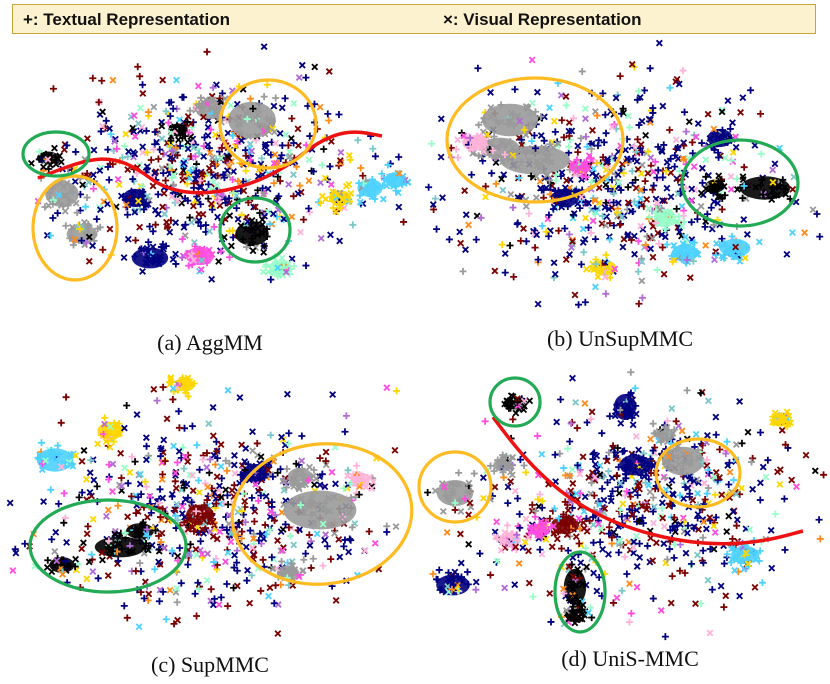  I want to click on separating-curve, so click(210, 162).